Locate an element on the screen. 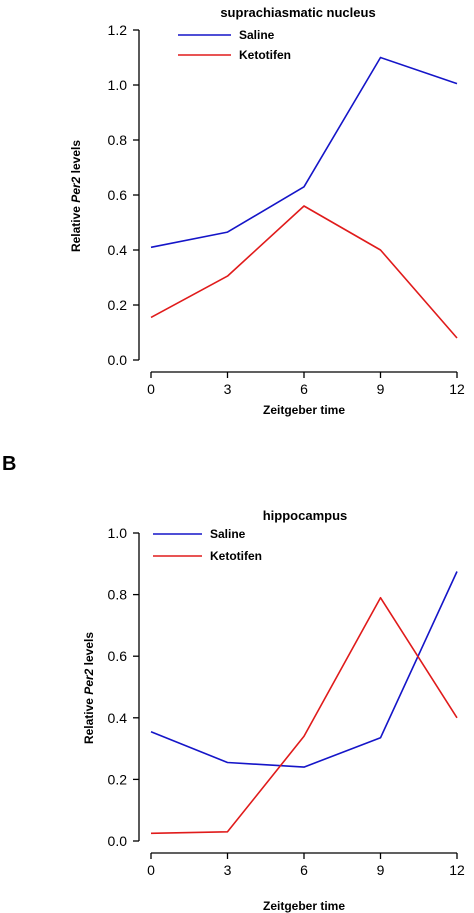 This screenshot has width=474, height=913. series-line-ketotifen is located at coordinates (304, 272).